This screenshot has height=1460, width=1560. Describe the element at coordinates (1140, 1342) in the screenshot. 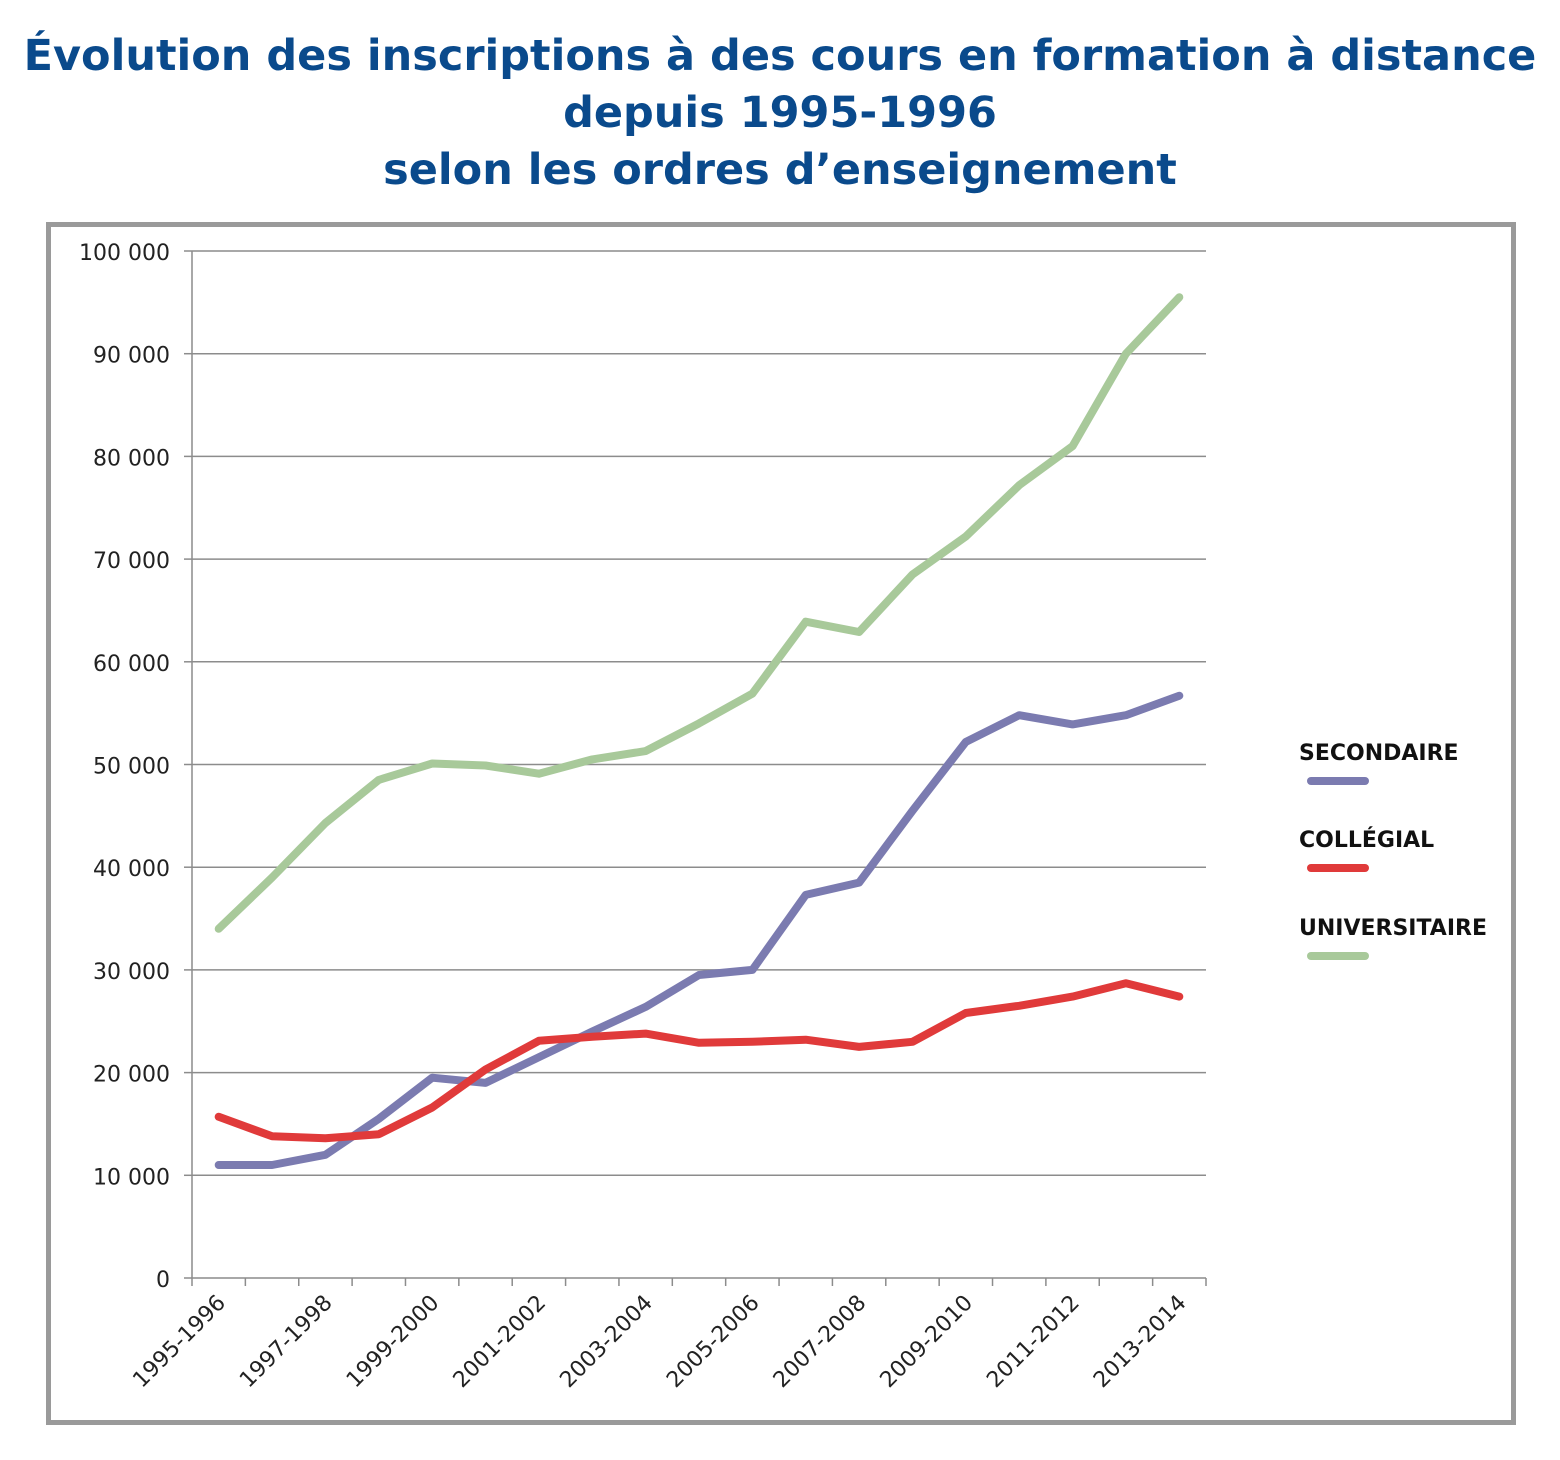

I see `x-tick-label: 2013-2014` at that location.